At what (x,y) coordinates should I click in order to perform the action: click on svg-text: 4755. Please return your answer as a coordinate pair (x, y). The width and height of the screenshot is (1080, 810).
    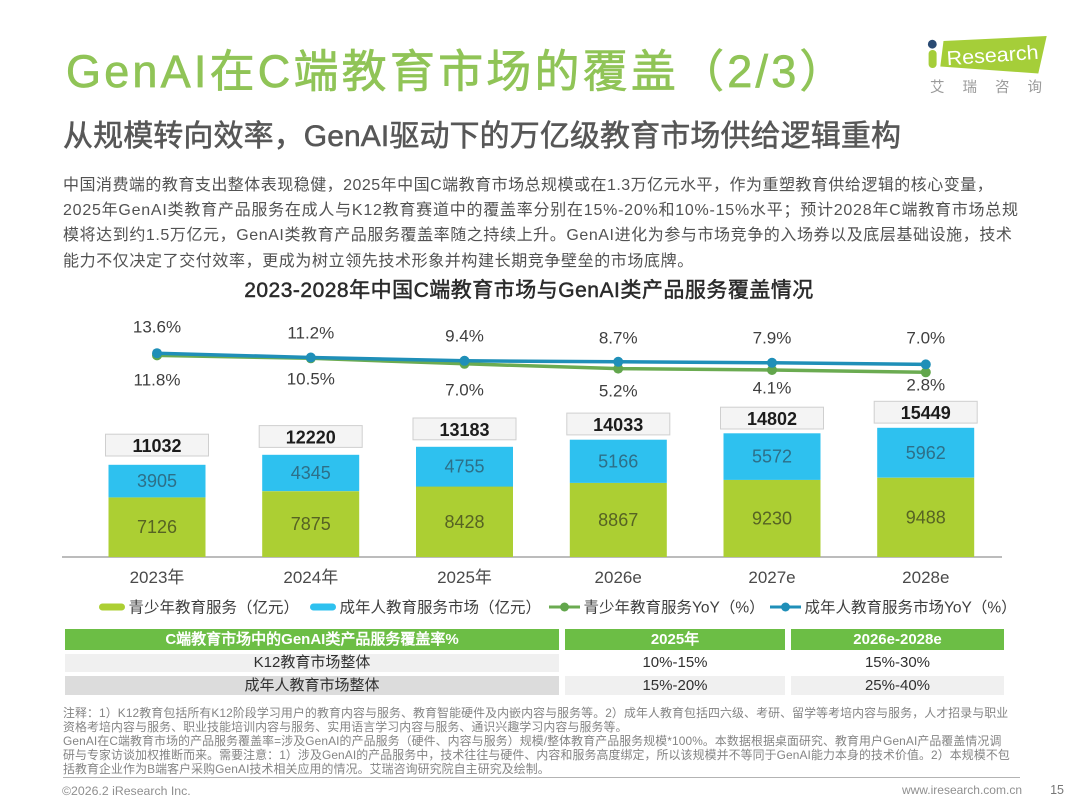
    Looking at the image, I should click on (464, 467).